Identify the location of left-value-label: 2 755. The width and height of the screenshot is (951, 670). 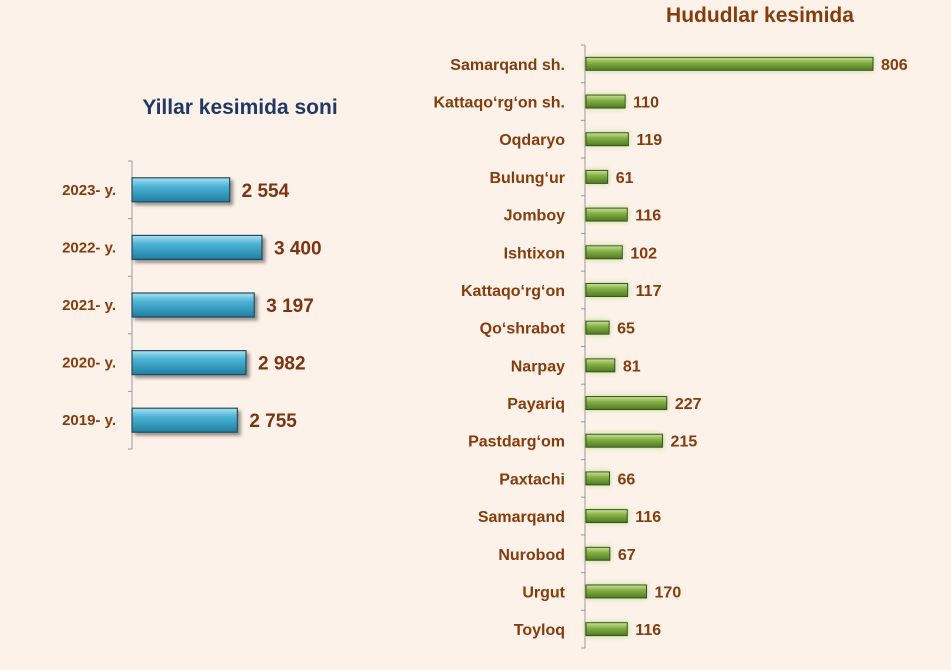
(273, 421).